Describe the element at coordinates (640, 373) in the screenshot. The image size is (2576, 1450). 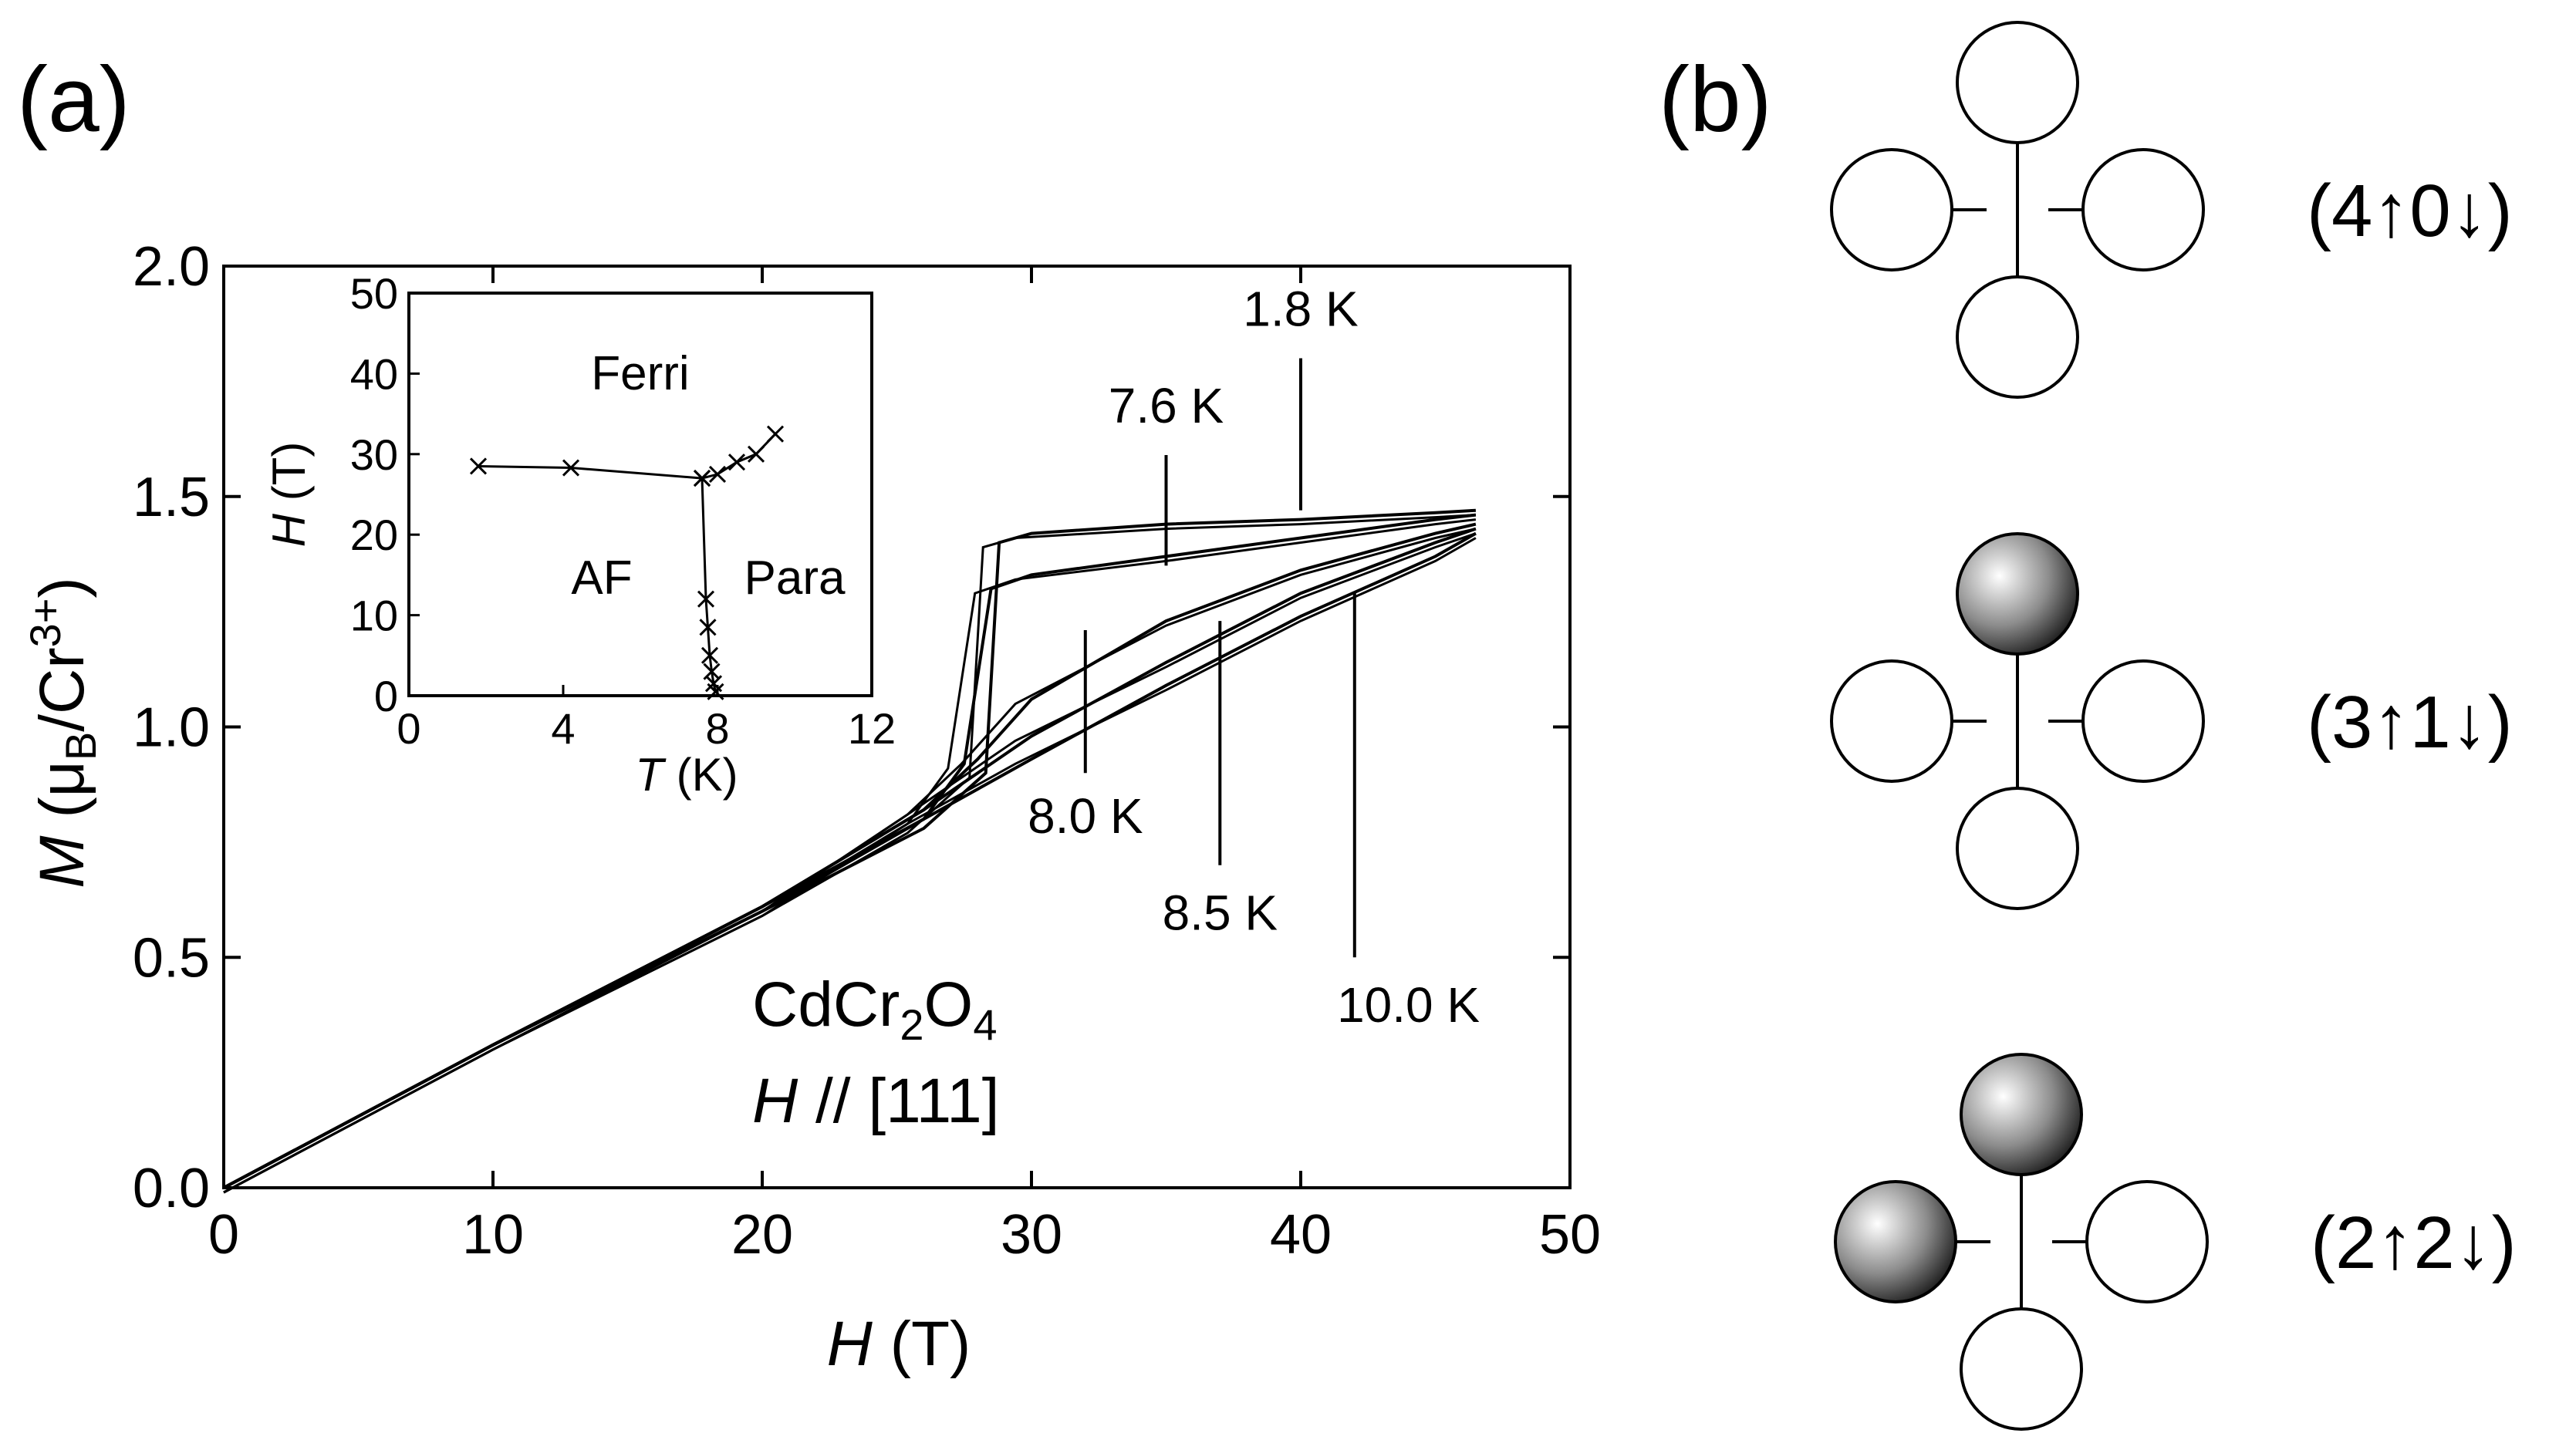
I see `region-ferri: Ferri` at that location.